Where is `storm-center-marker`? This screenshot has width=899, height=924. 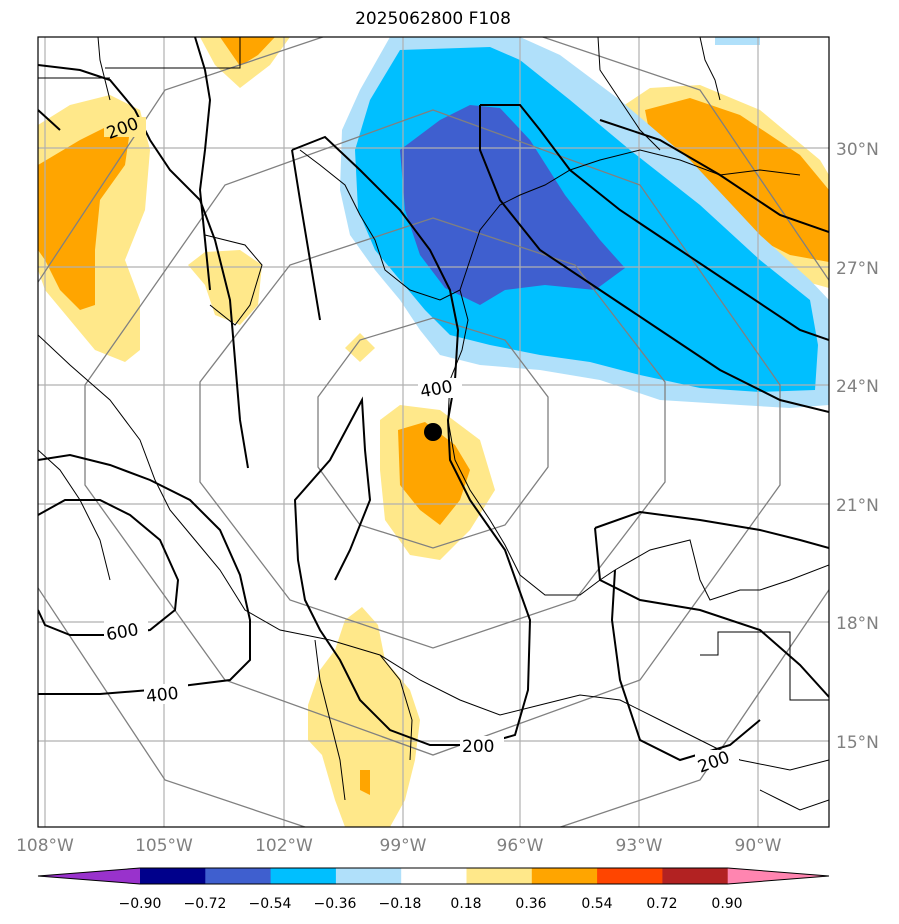 storm-center-marker is located at coordinates (433, 432).